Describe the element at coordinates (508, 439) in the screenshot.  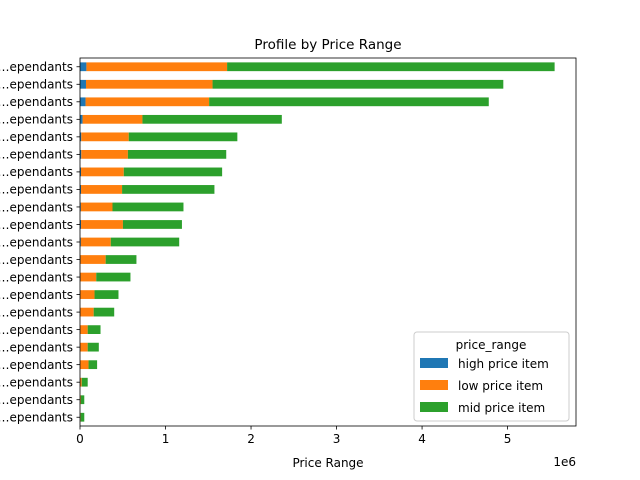
I see `x-tick-label: 5` at that location.